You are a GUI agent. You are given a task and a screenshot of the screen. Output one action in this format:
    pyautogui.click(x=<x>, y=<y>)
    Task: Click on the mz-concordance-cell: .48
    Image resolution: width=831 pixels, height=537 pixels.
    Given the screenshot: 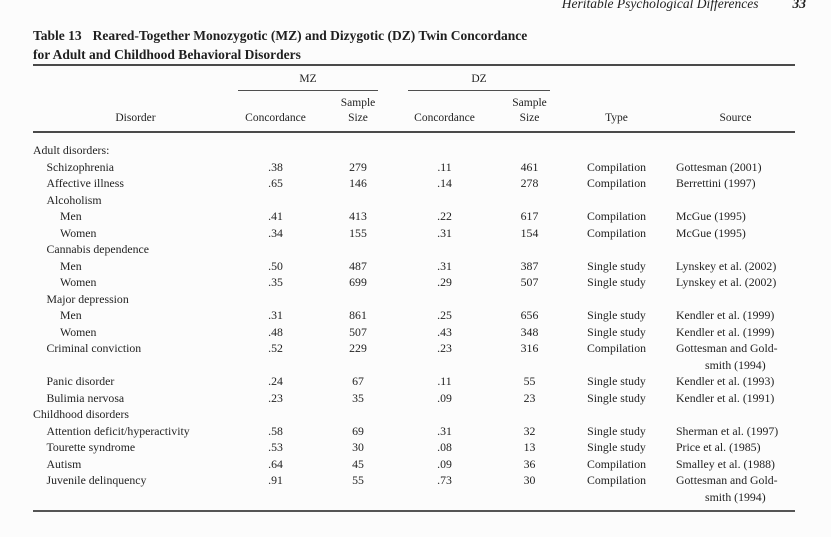 What is the action you would take?
    pyautogui.click(x=275, y=331)
    